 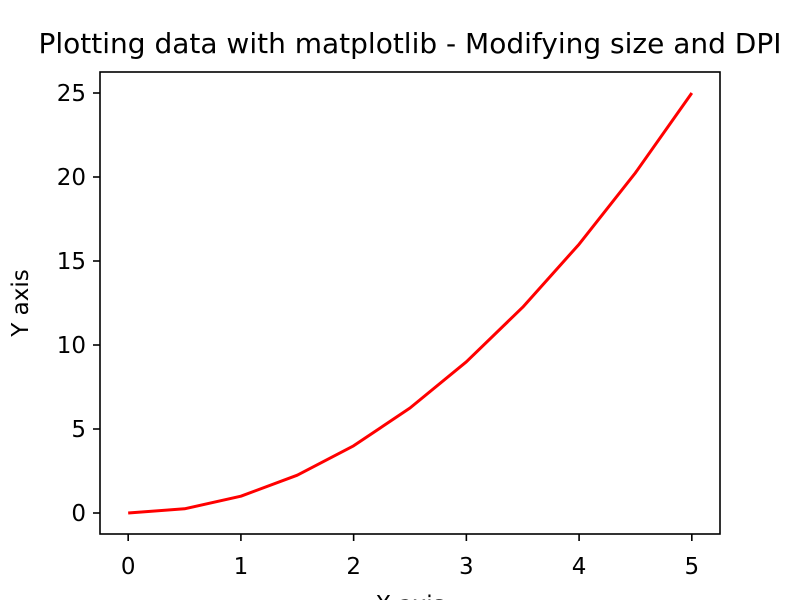 What do you see at coordinates (78, 514) in the screenshot?
I see `y-tick-label: 0` at bounding box center [78, 514].